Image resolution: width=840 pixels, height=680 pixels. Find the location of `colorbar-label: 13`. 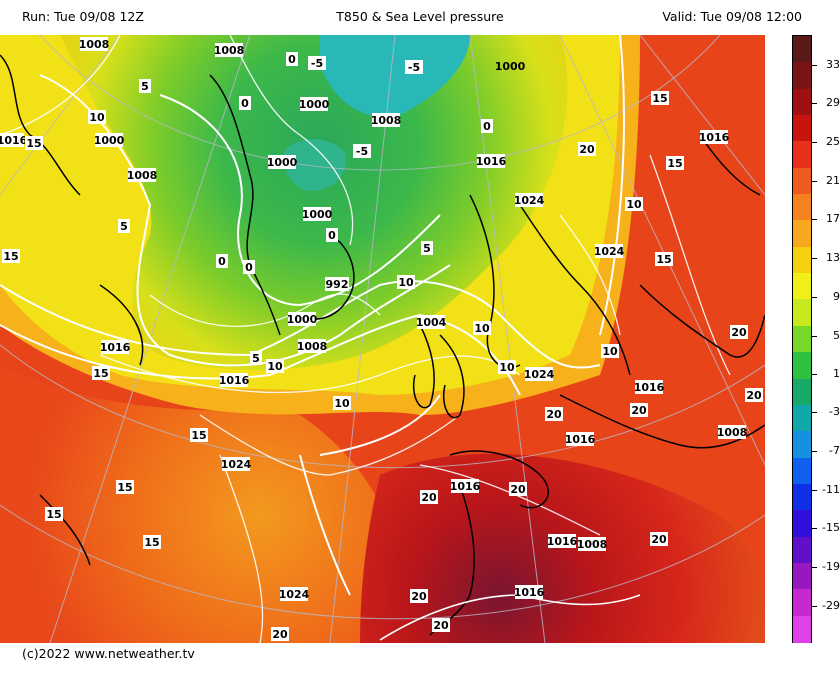

colorbar-label: 13 is located at coordinates (833, 257).